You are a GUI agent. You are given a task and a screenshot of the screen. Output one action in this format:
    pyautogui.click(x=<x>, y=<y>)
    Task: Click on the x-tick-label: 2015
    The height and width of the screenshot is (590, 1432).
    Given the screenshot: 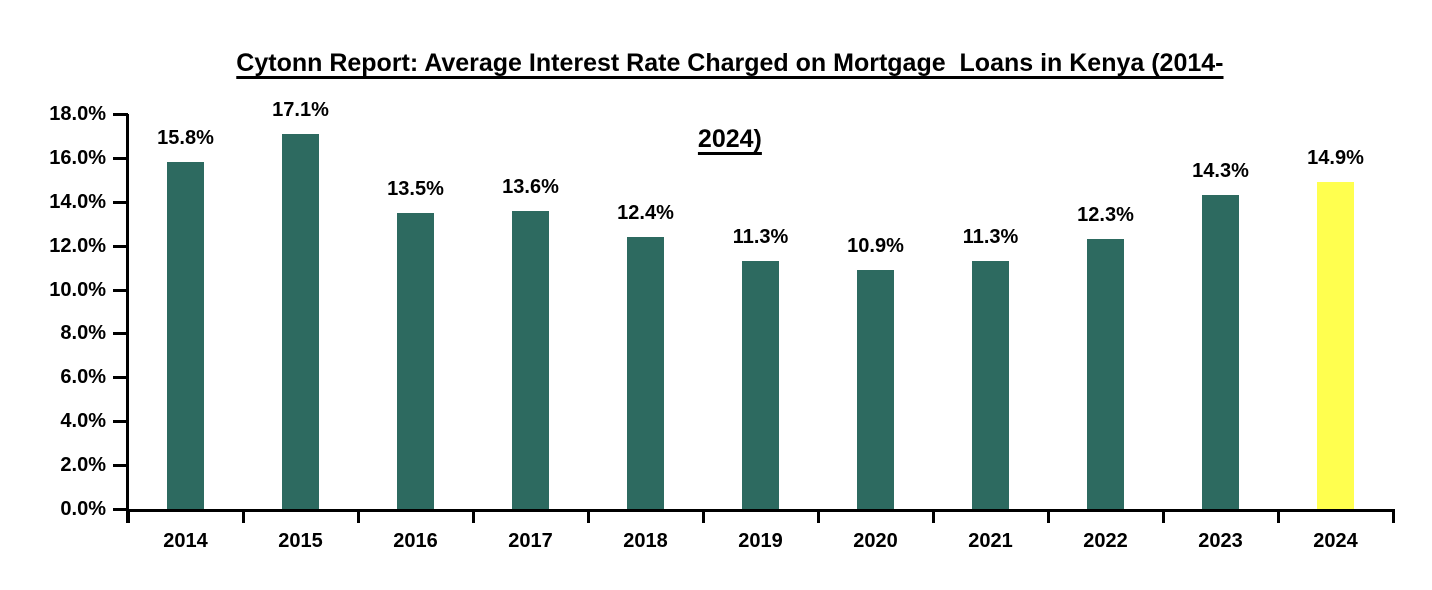 What is the action you would take?
    pyautogui.click(x=300, y=541)
    